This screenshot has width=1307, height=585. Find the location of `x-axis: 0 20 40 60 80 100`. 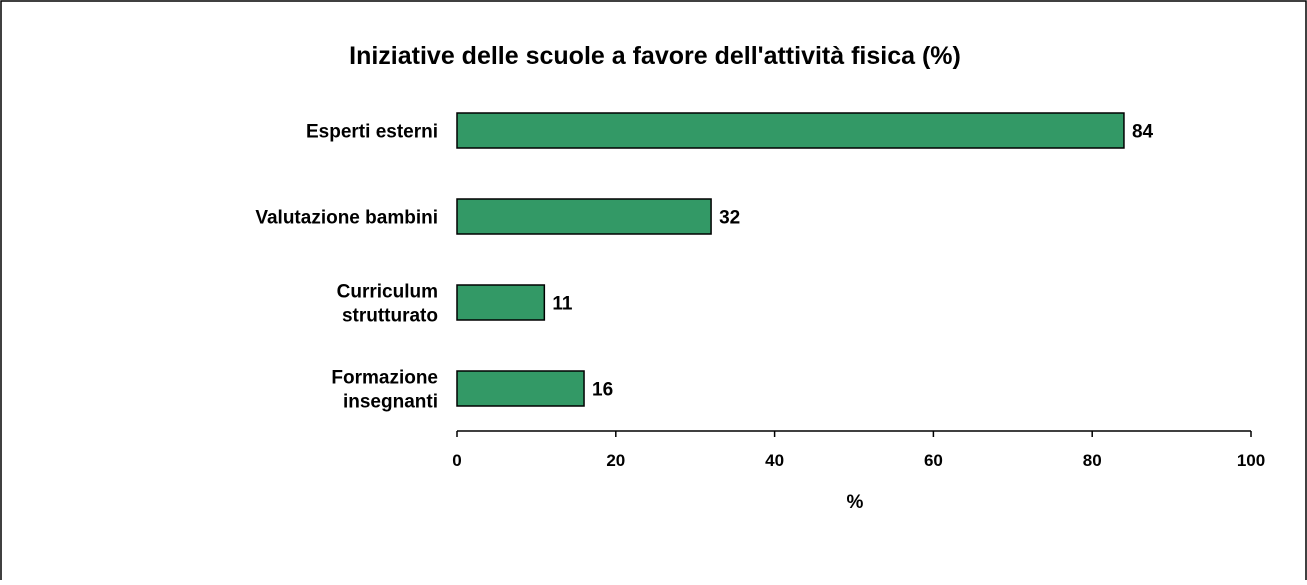

x-axis: 0 20 40 60 80 100 is located at coordinates (858, 450).